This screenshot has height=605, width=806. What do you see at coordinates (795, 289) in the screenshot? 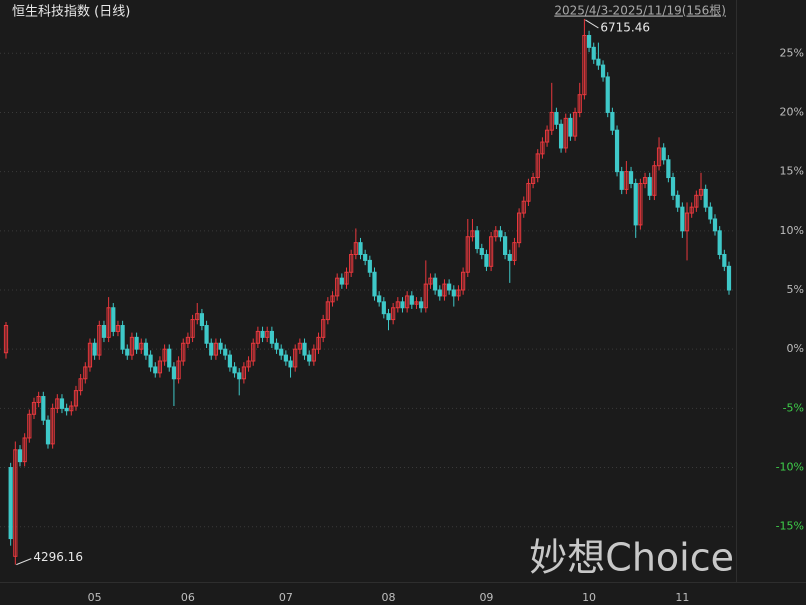
I see `y-tick-label: 5%` at bounding box center [795, 289].